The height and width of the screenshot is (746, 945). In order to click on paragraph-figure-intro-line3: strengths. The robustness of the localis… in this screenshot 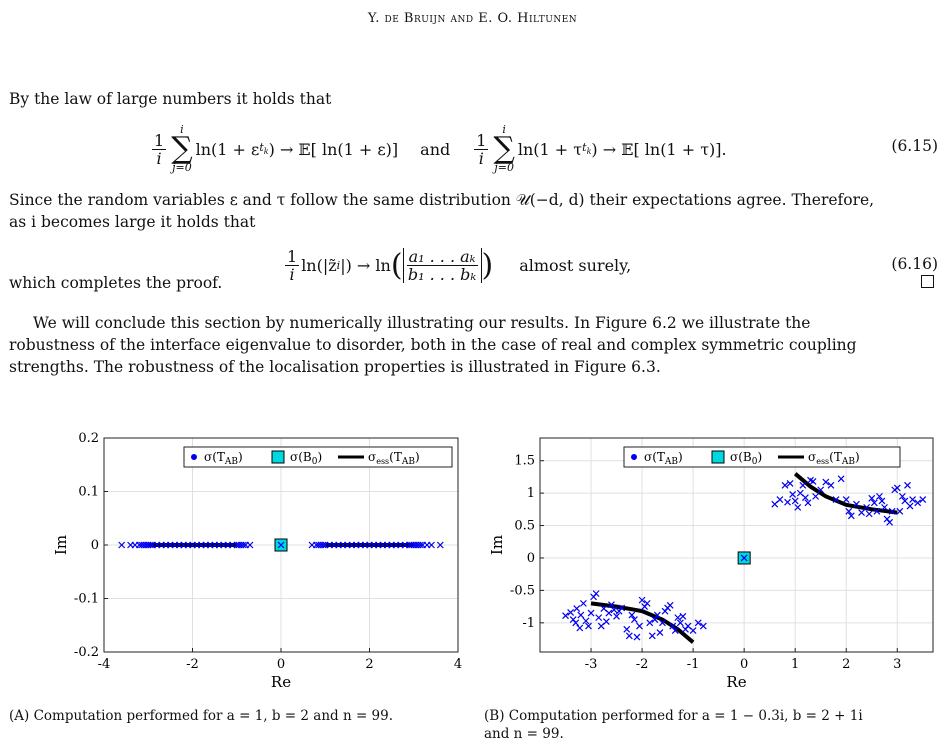, I will do `click(335, 367)`.